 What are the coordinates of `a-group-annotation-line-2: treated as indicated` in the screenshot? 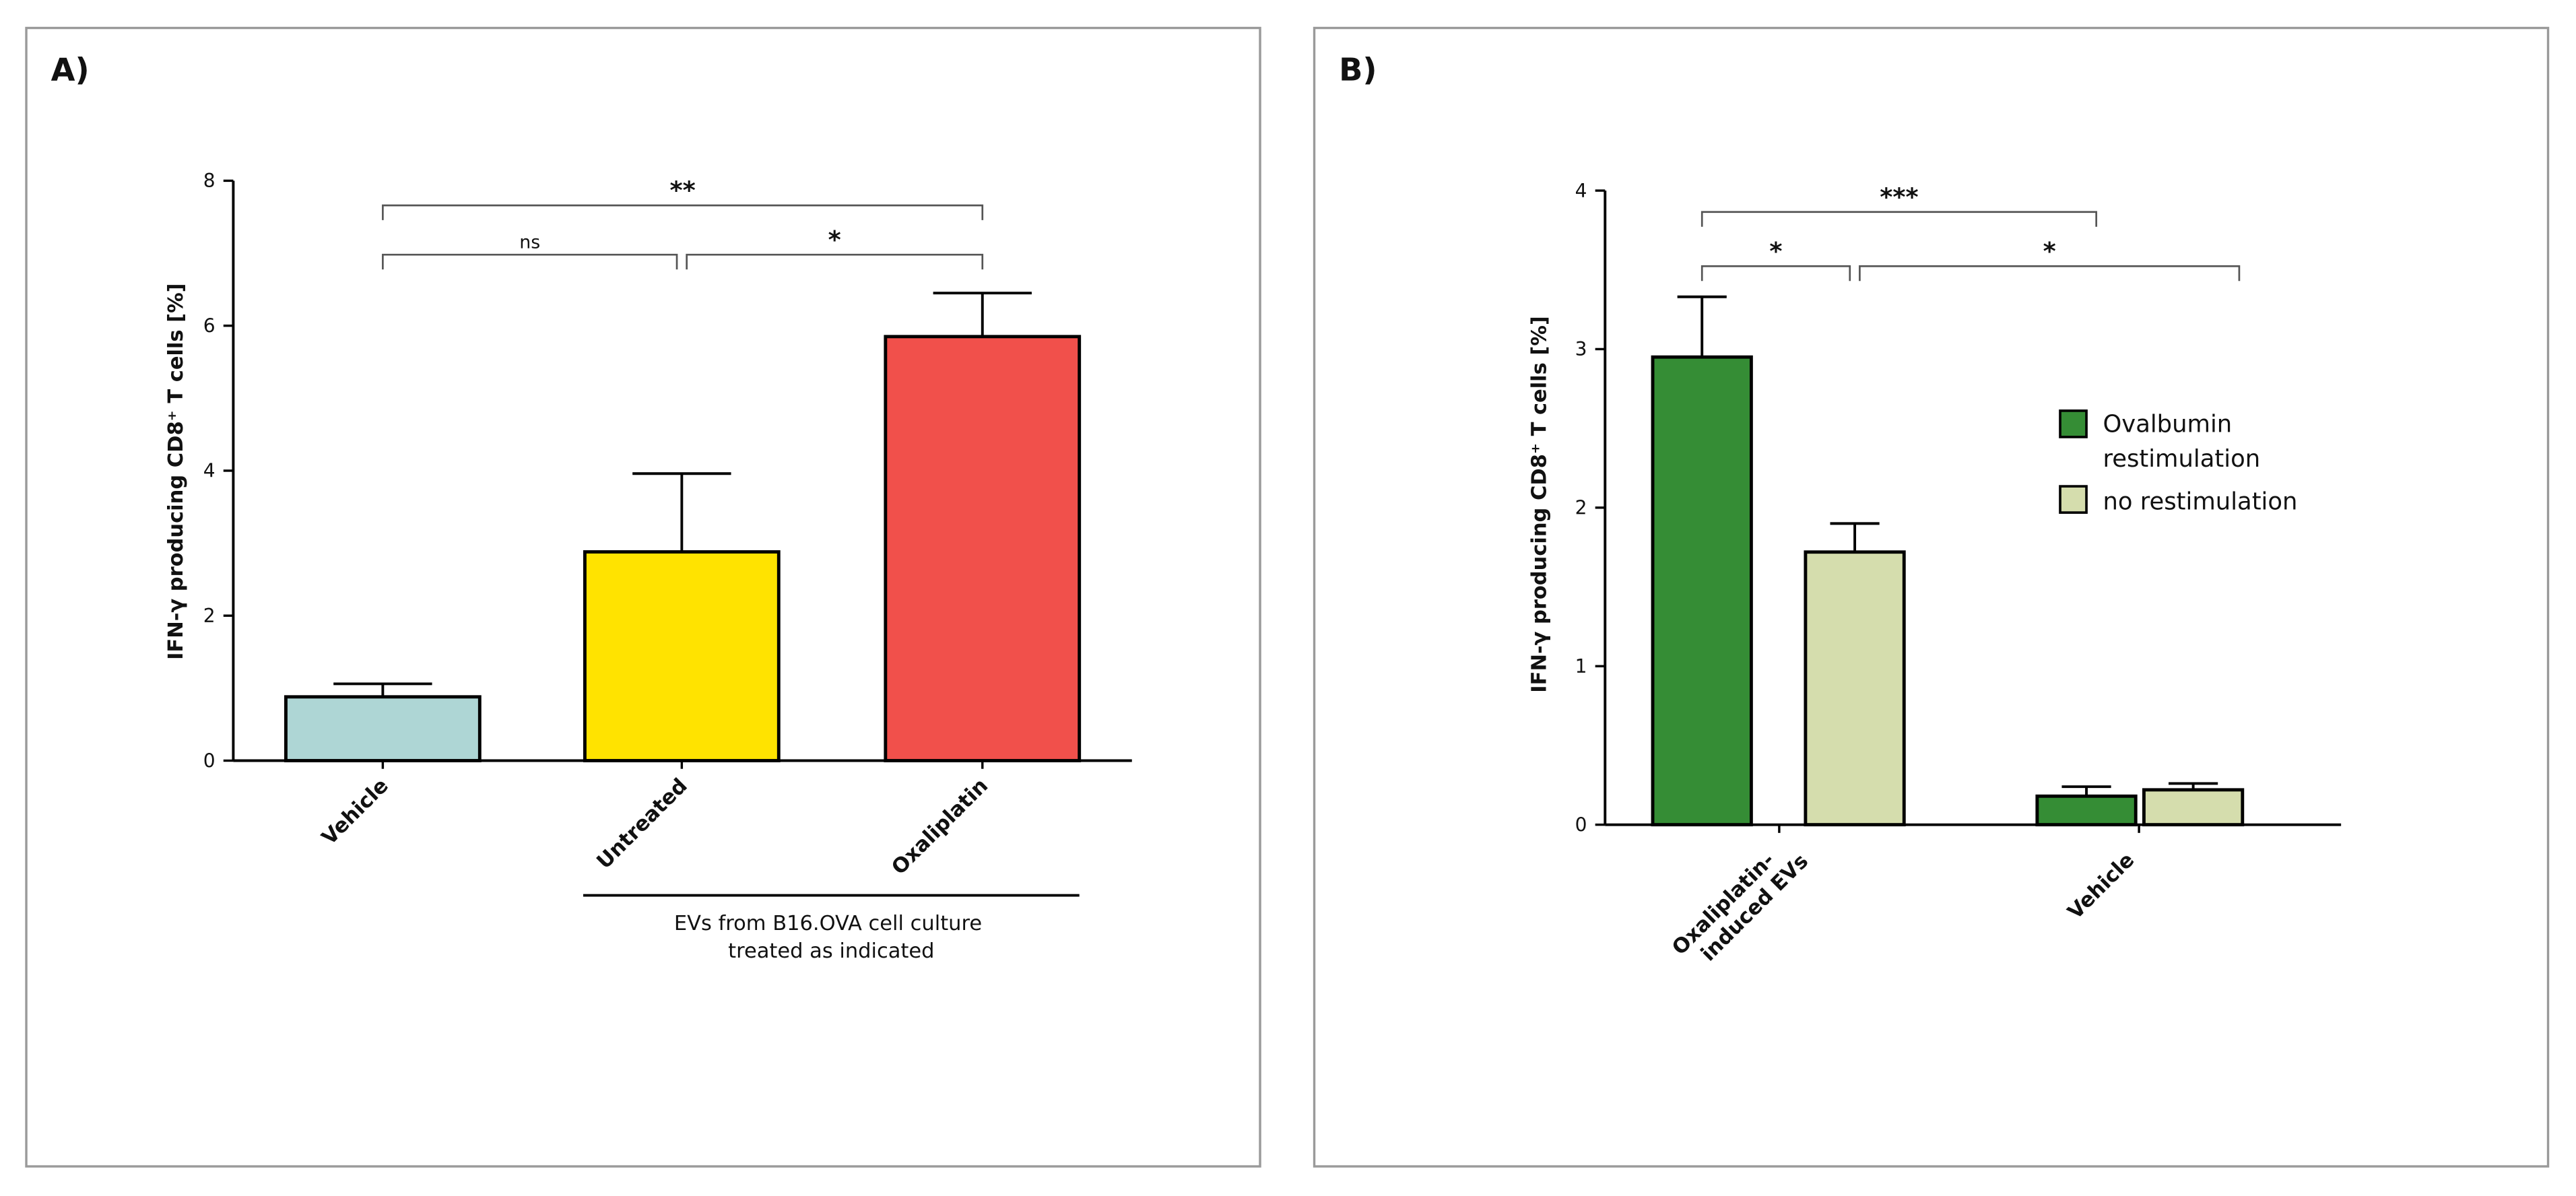 It's located at (831, 951).